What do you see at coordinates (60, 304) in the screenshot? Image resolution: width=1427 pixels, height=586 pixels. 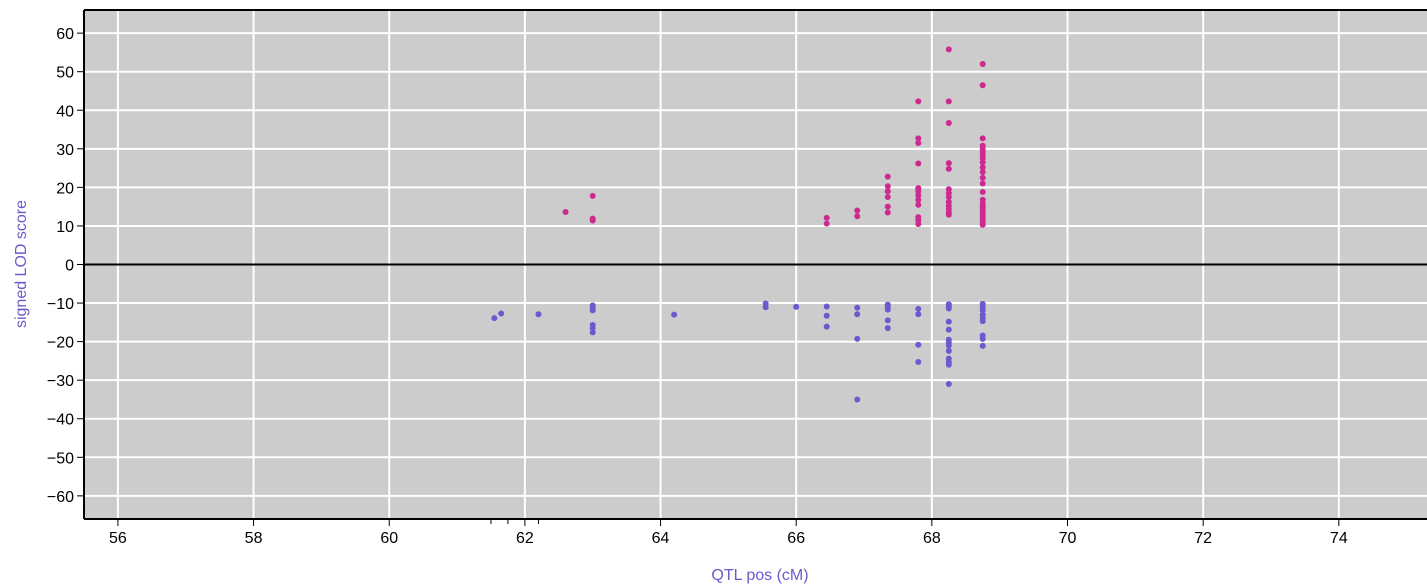 I see `y-tick-label: −10` at bounding box center [60, 304].